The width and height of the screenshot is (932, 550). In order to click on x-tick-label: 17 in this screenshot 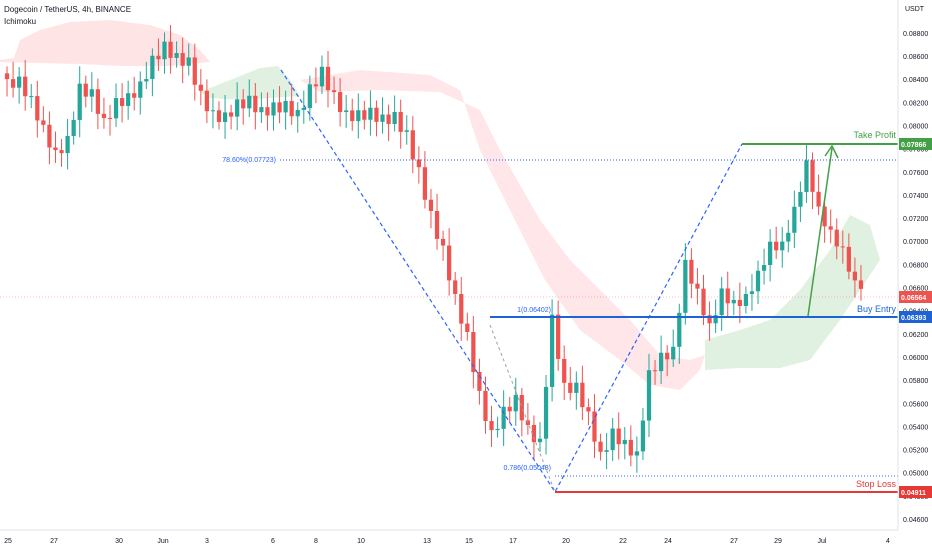, I will do `click(513, 541)`.